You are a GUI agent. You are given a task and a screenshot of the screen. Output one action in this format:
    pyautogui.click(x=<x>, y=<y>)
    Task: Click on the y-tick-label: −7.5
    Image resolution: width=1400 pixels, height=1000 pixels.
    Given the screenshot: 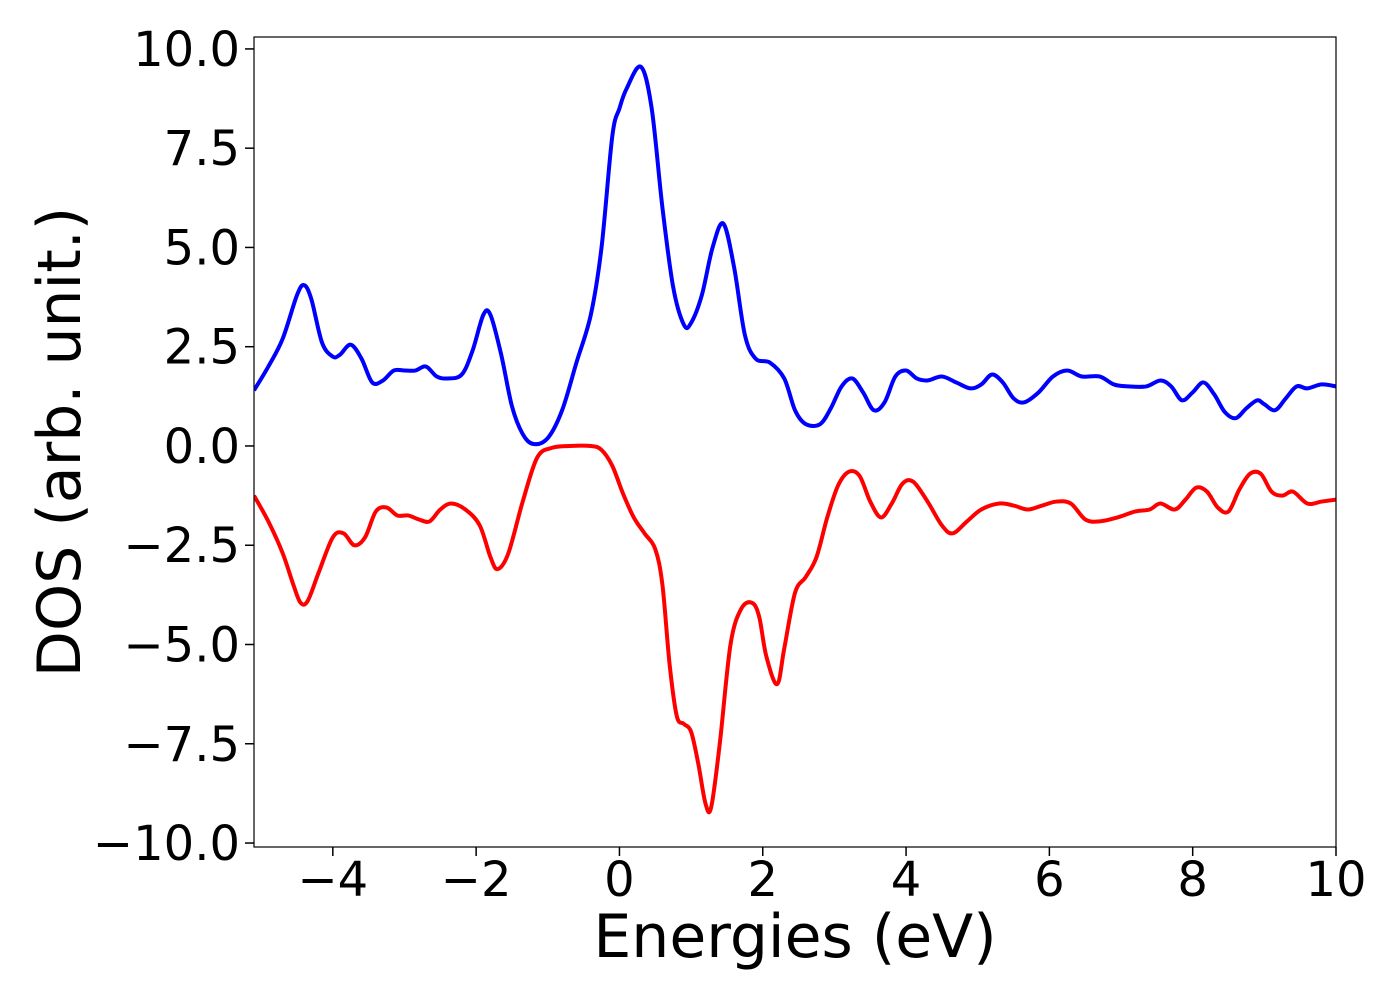 What is the action you would take?
    pyautogui.click(x=181, y=745)
    